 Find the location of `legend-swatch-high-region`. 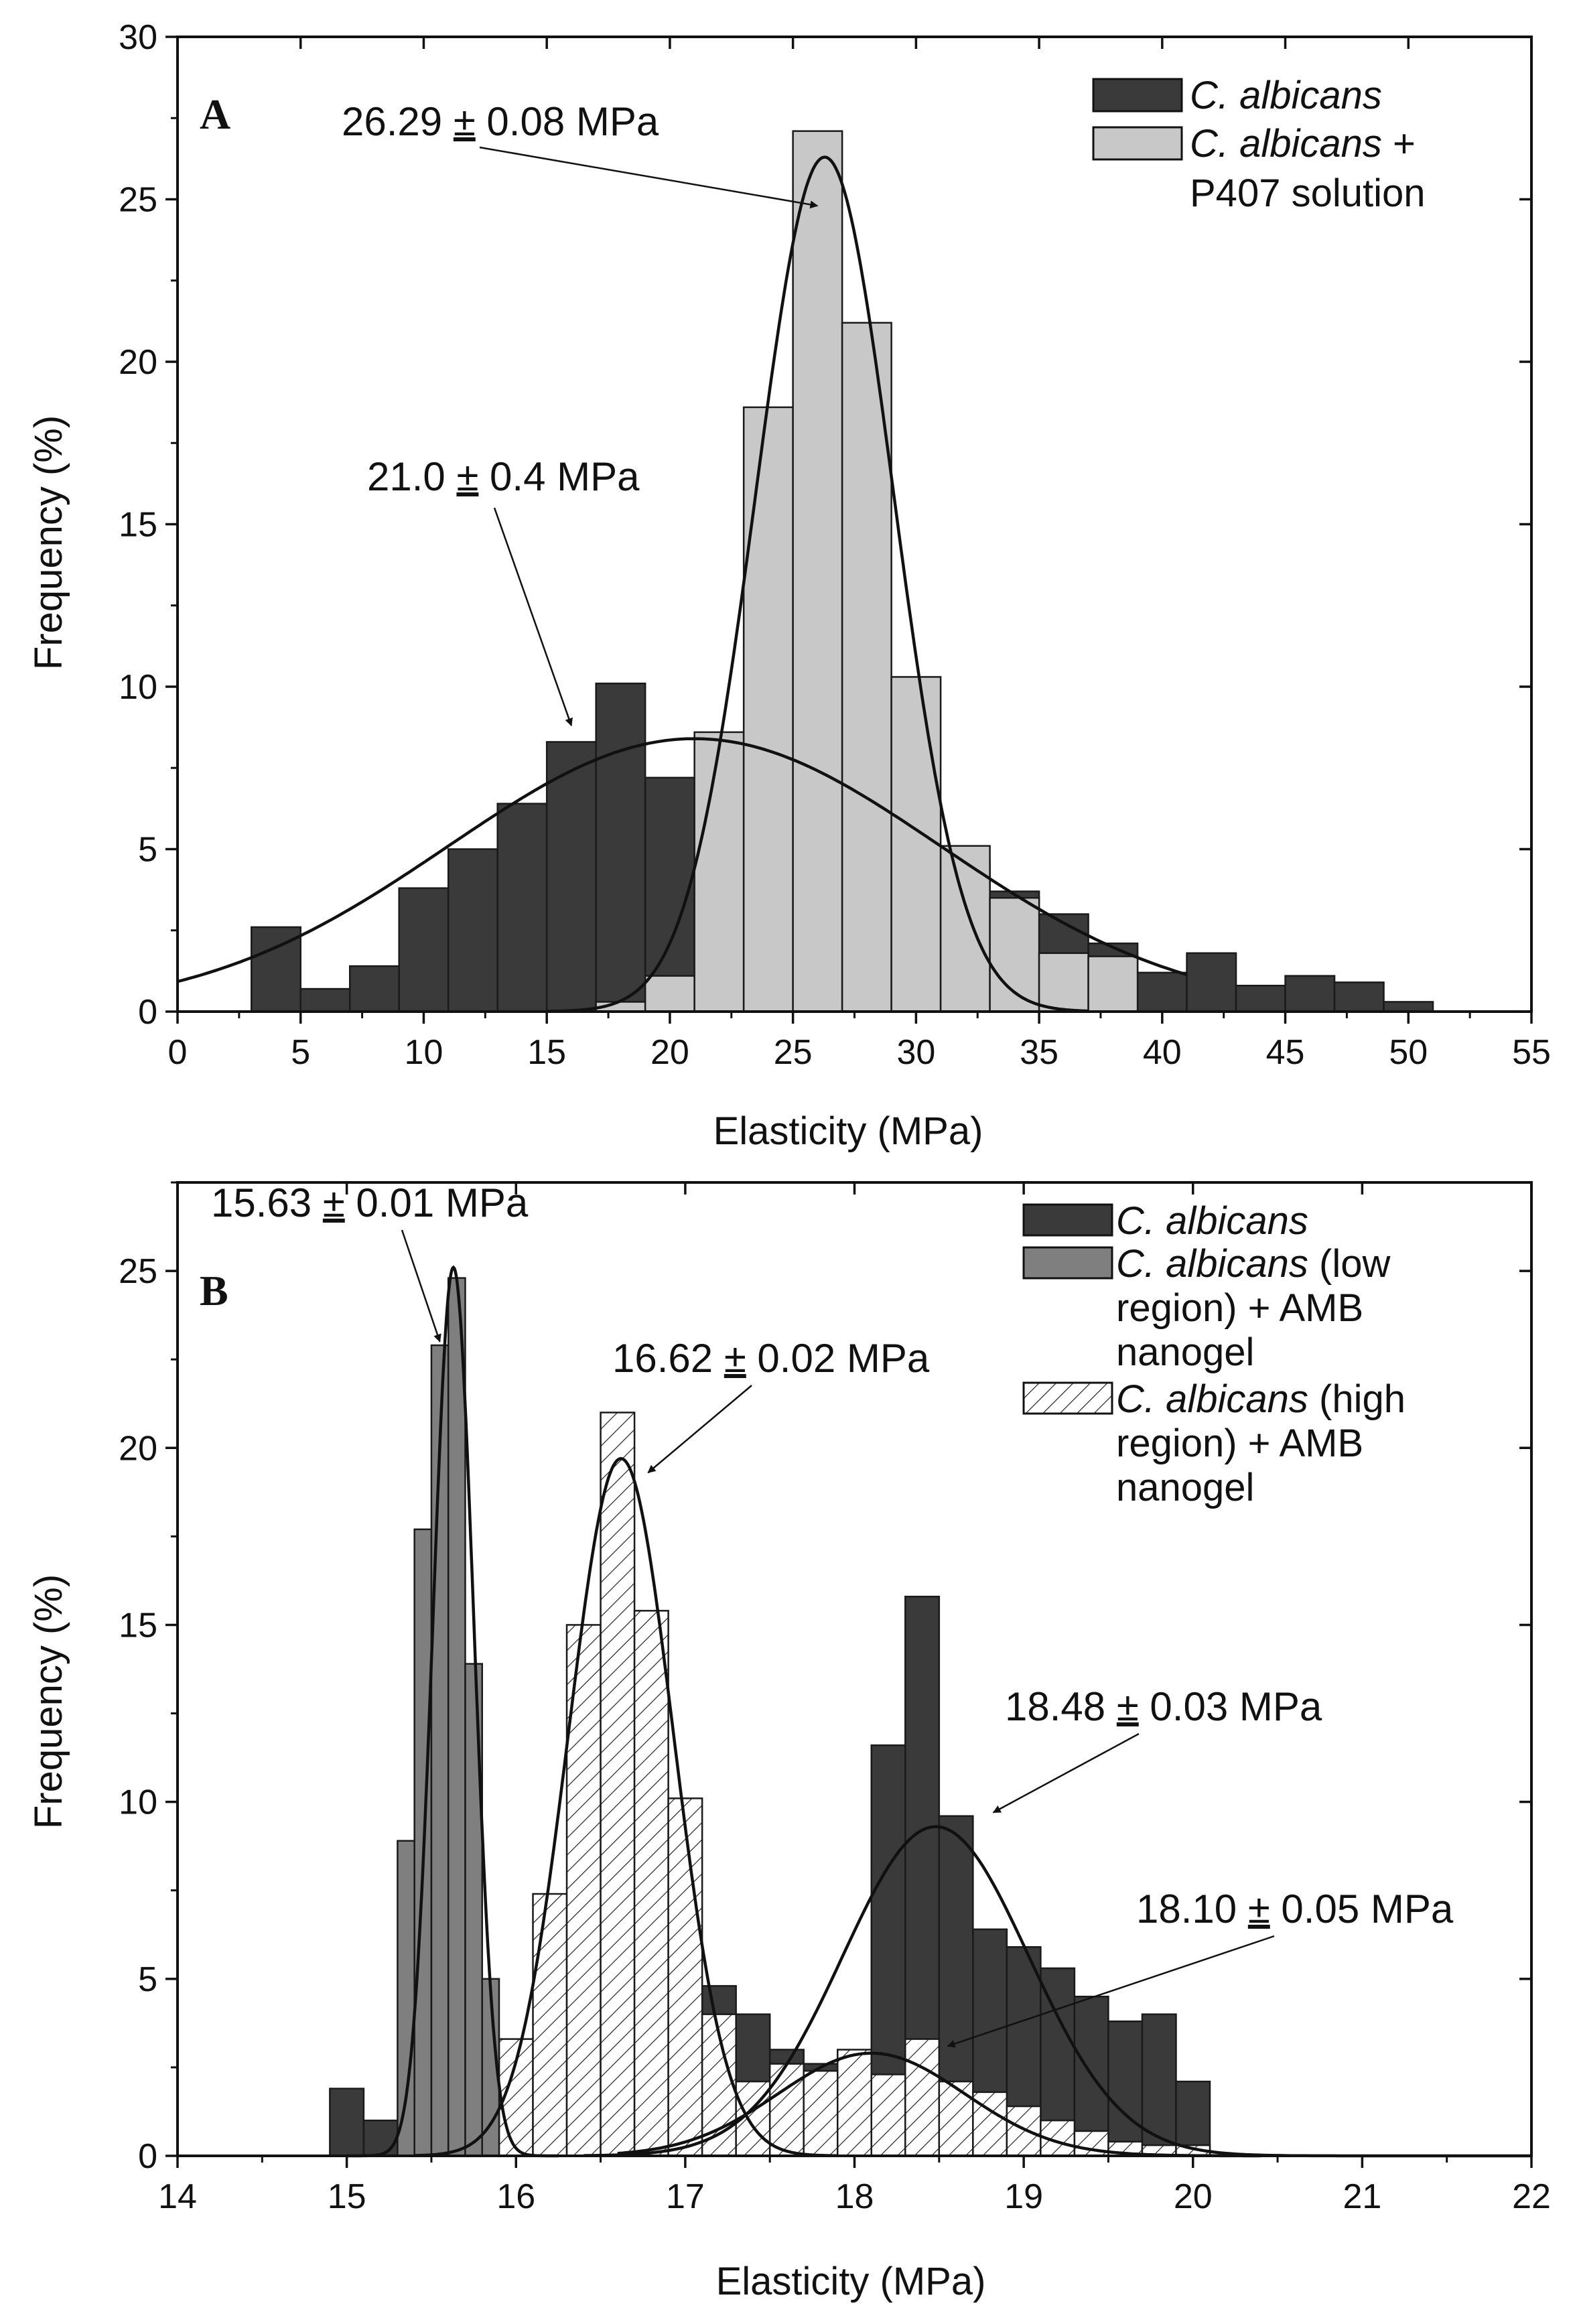

legend-swatch-high-region is located at coordinates (1067, 1398).